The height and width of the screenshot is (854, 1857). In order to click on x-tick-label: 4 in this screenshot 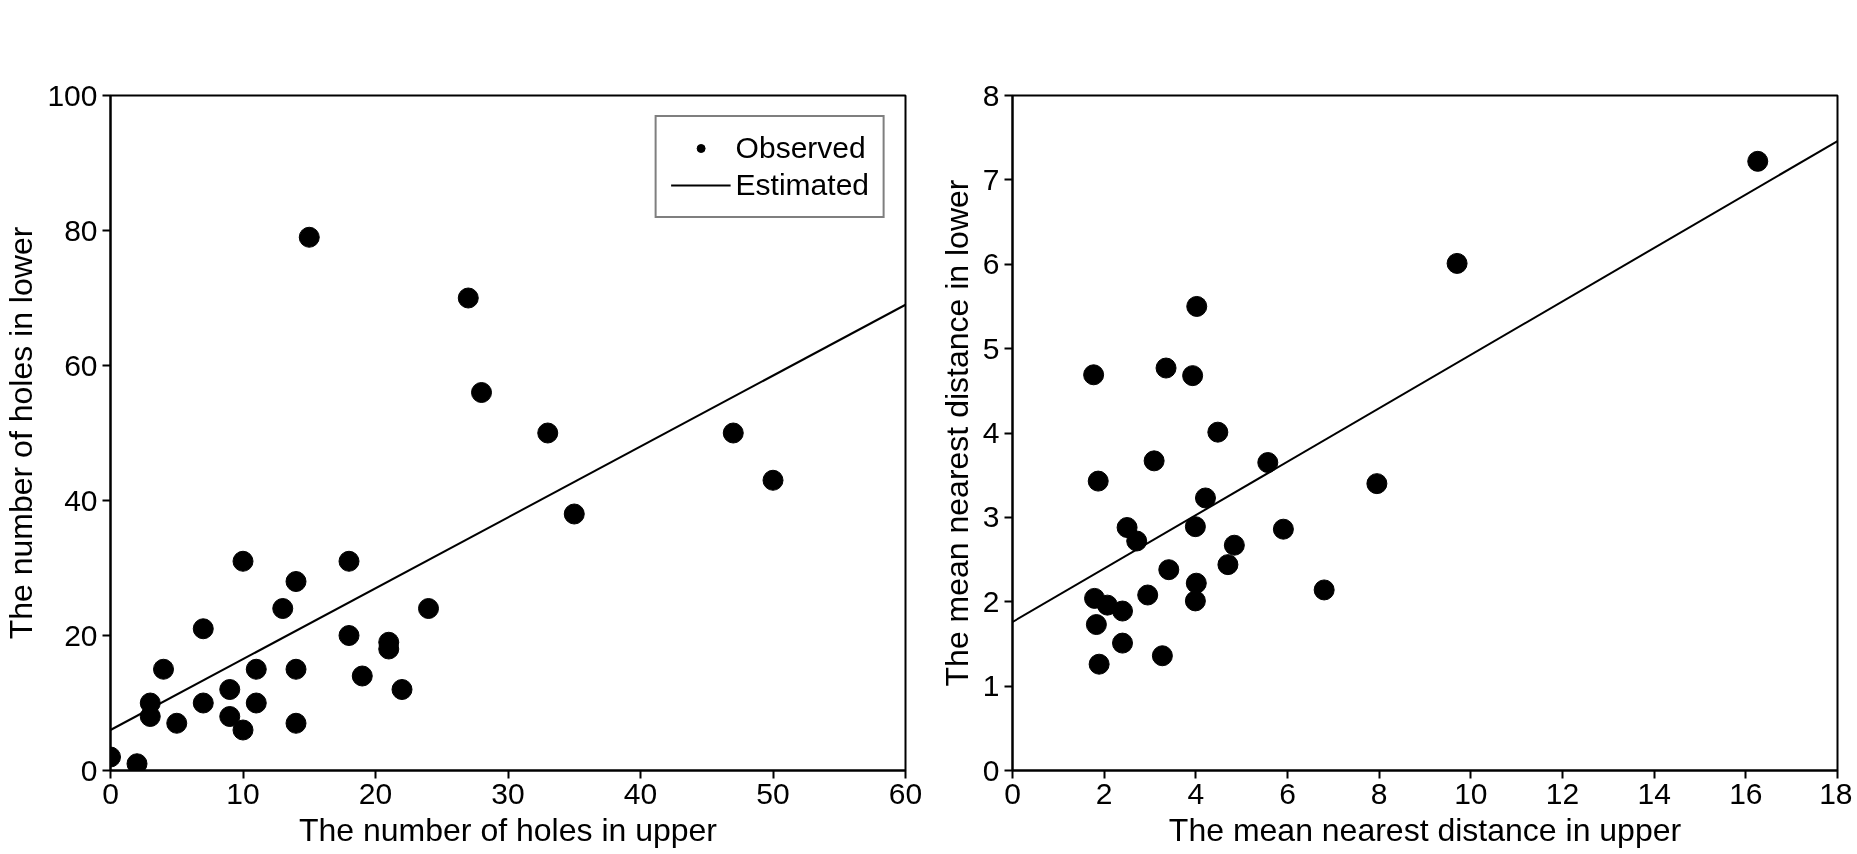, I will do `click(1196, 793)`.